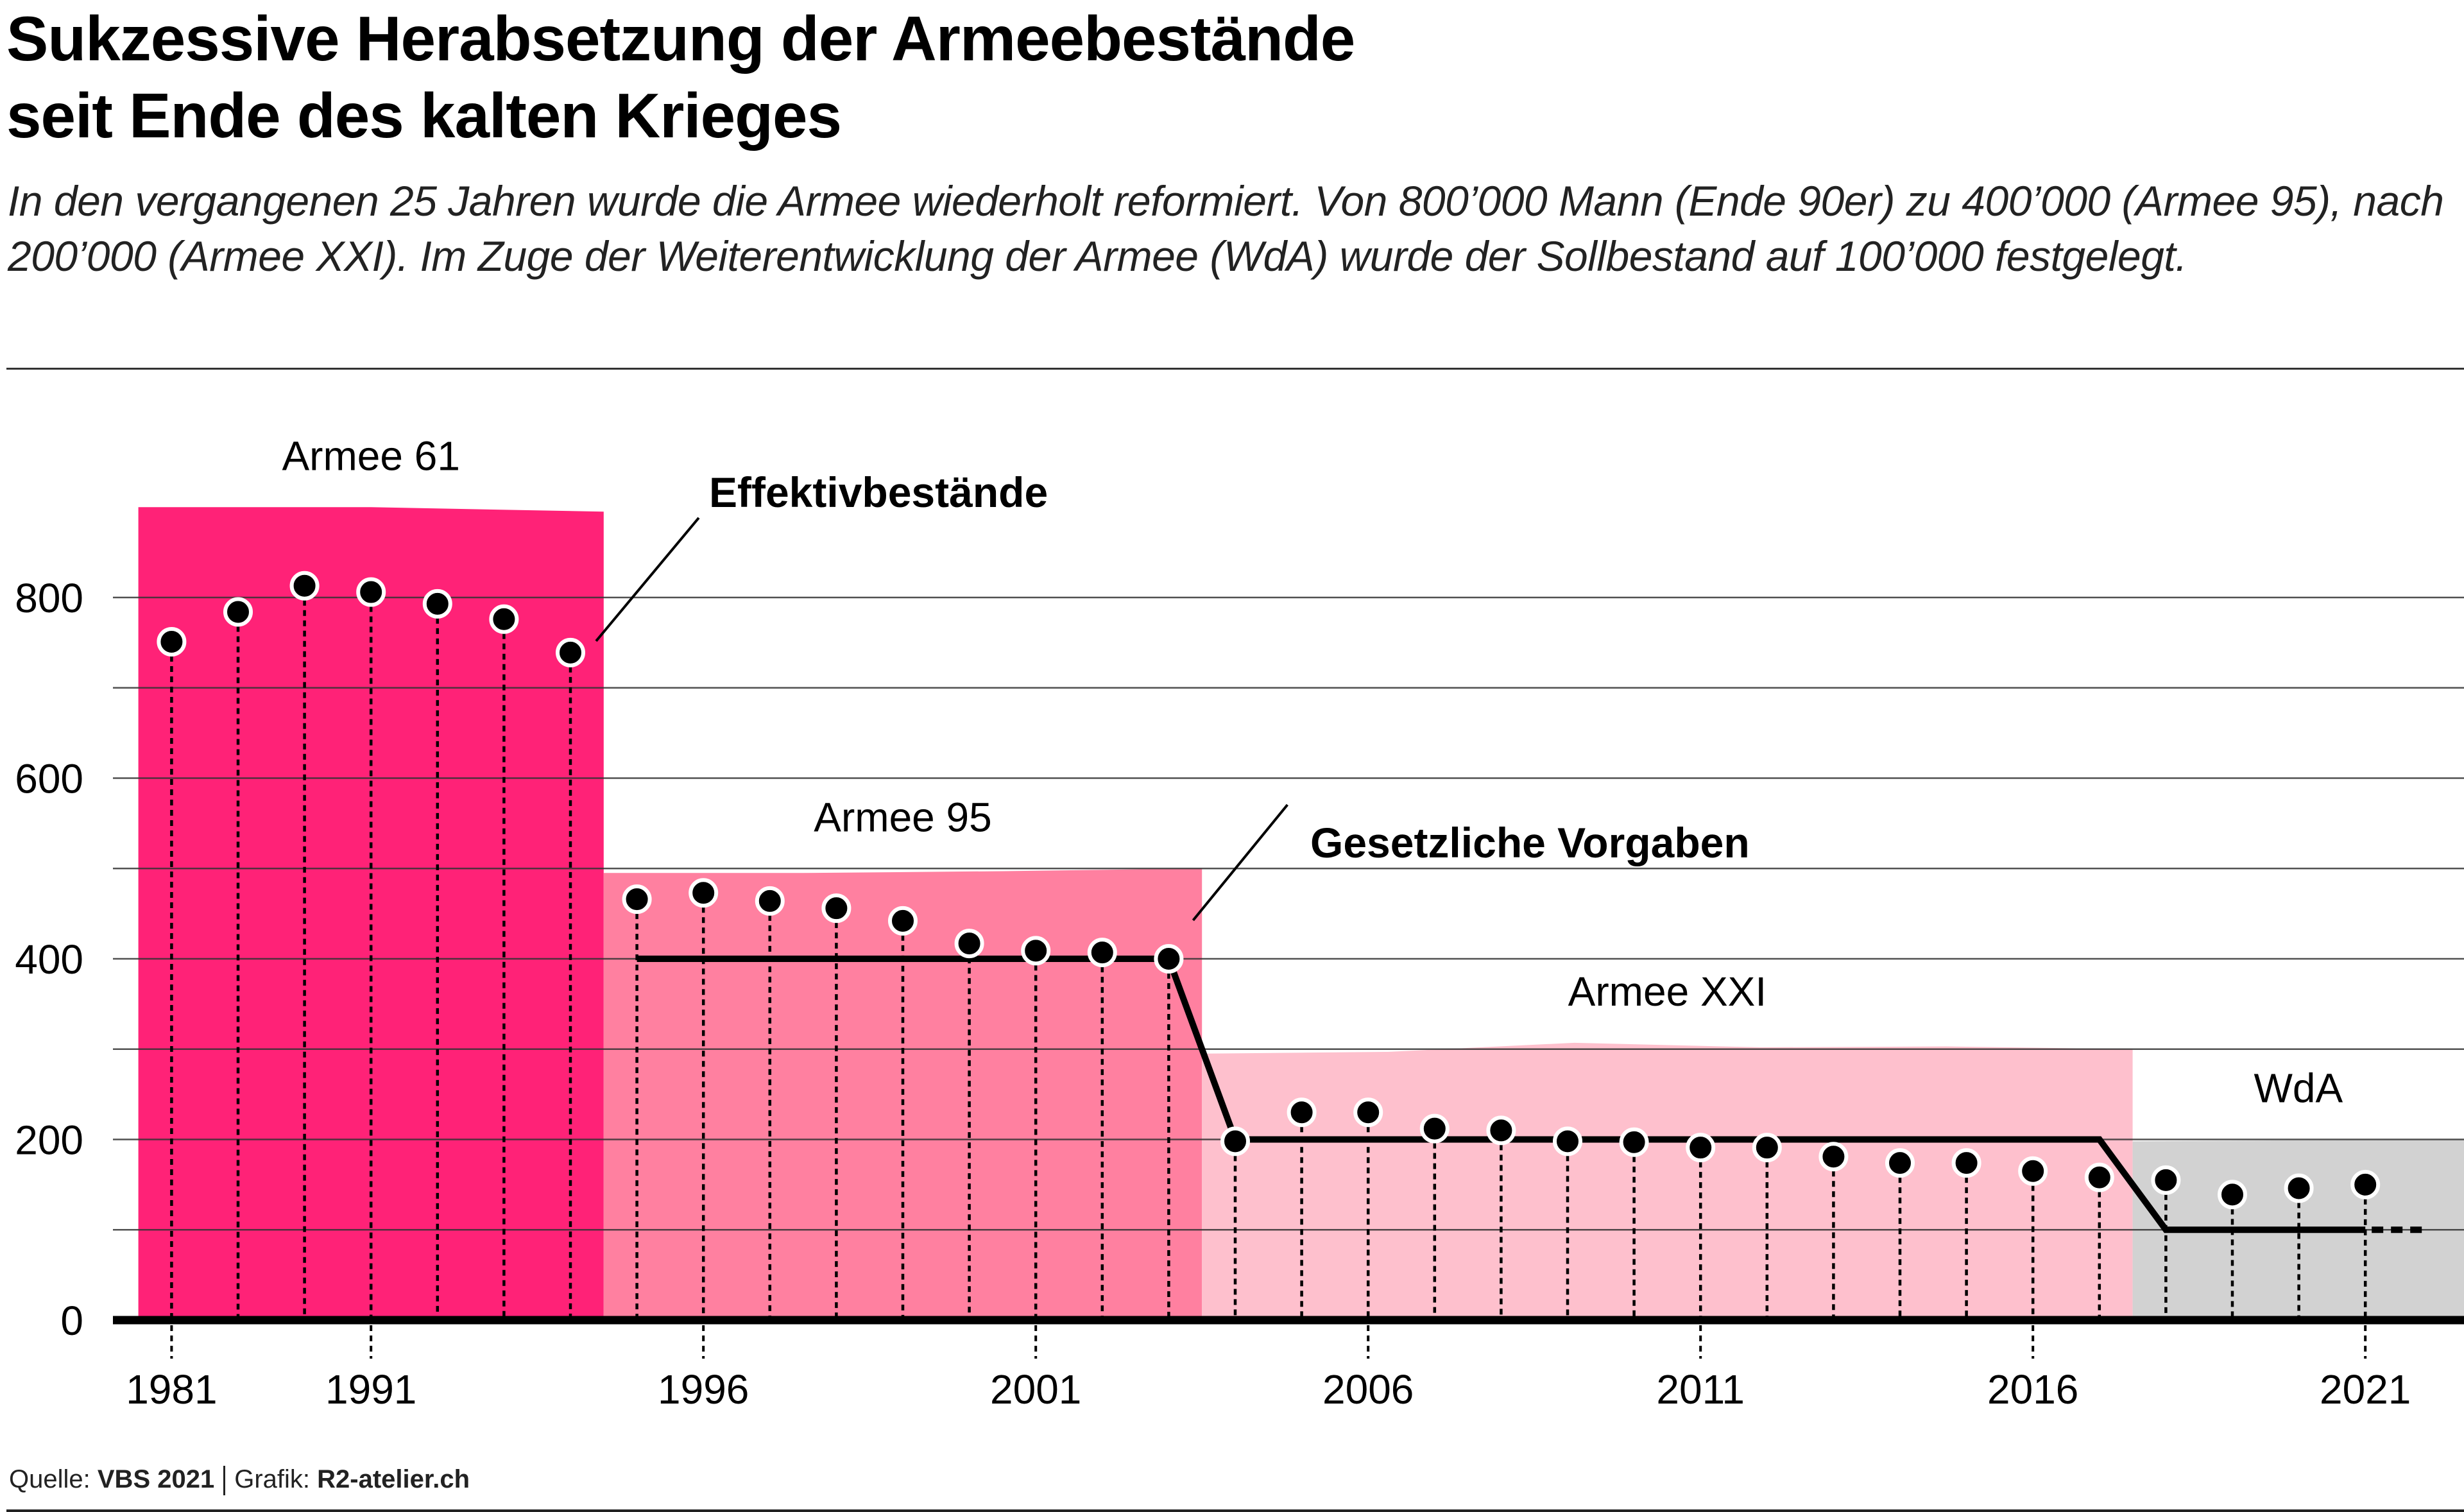 Image resolution: width=2464 pixels, height=1512 pixels. I want to click on x-tick-label: 1981, so click(172, 1389).